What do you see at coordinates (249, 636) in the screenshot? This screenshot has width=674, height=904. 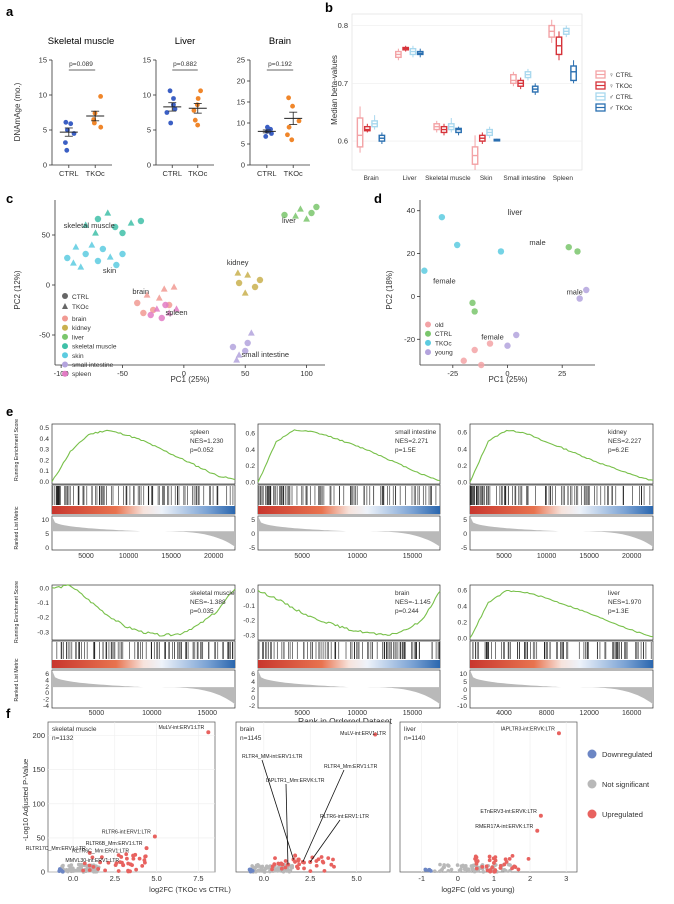 I see `es-tick-label: -0.3` at bounding box center [249, 636].